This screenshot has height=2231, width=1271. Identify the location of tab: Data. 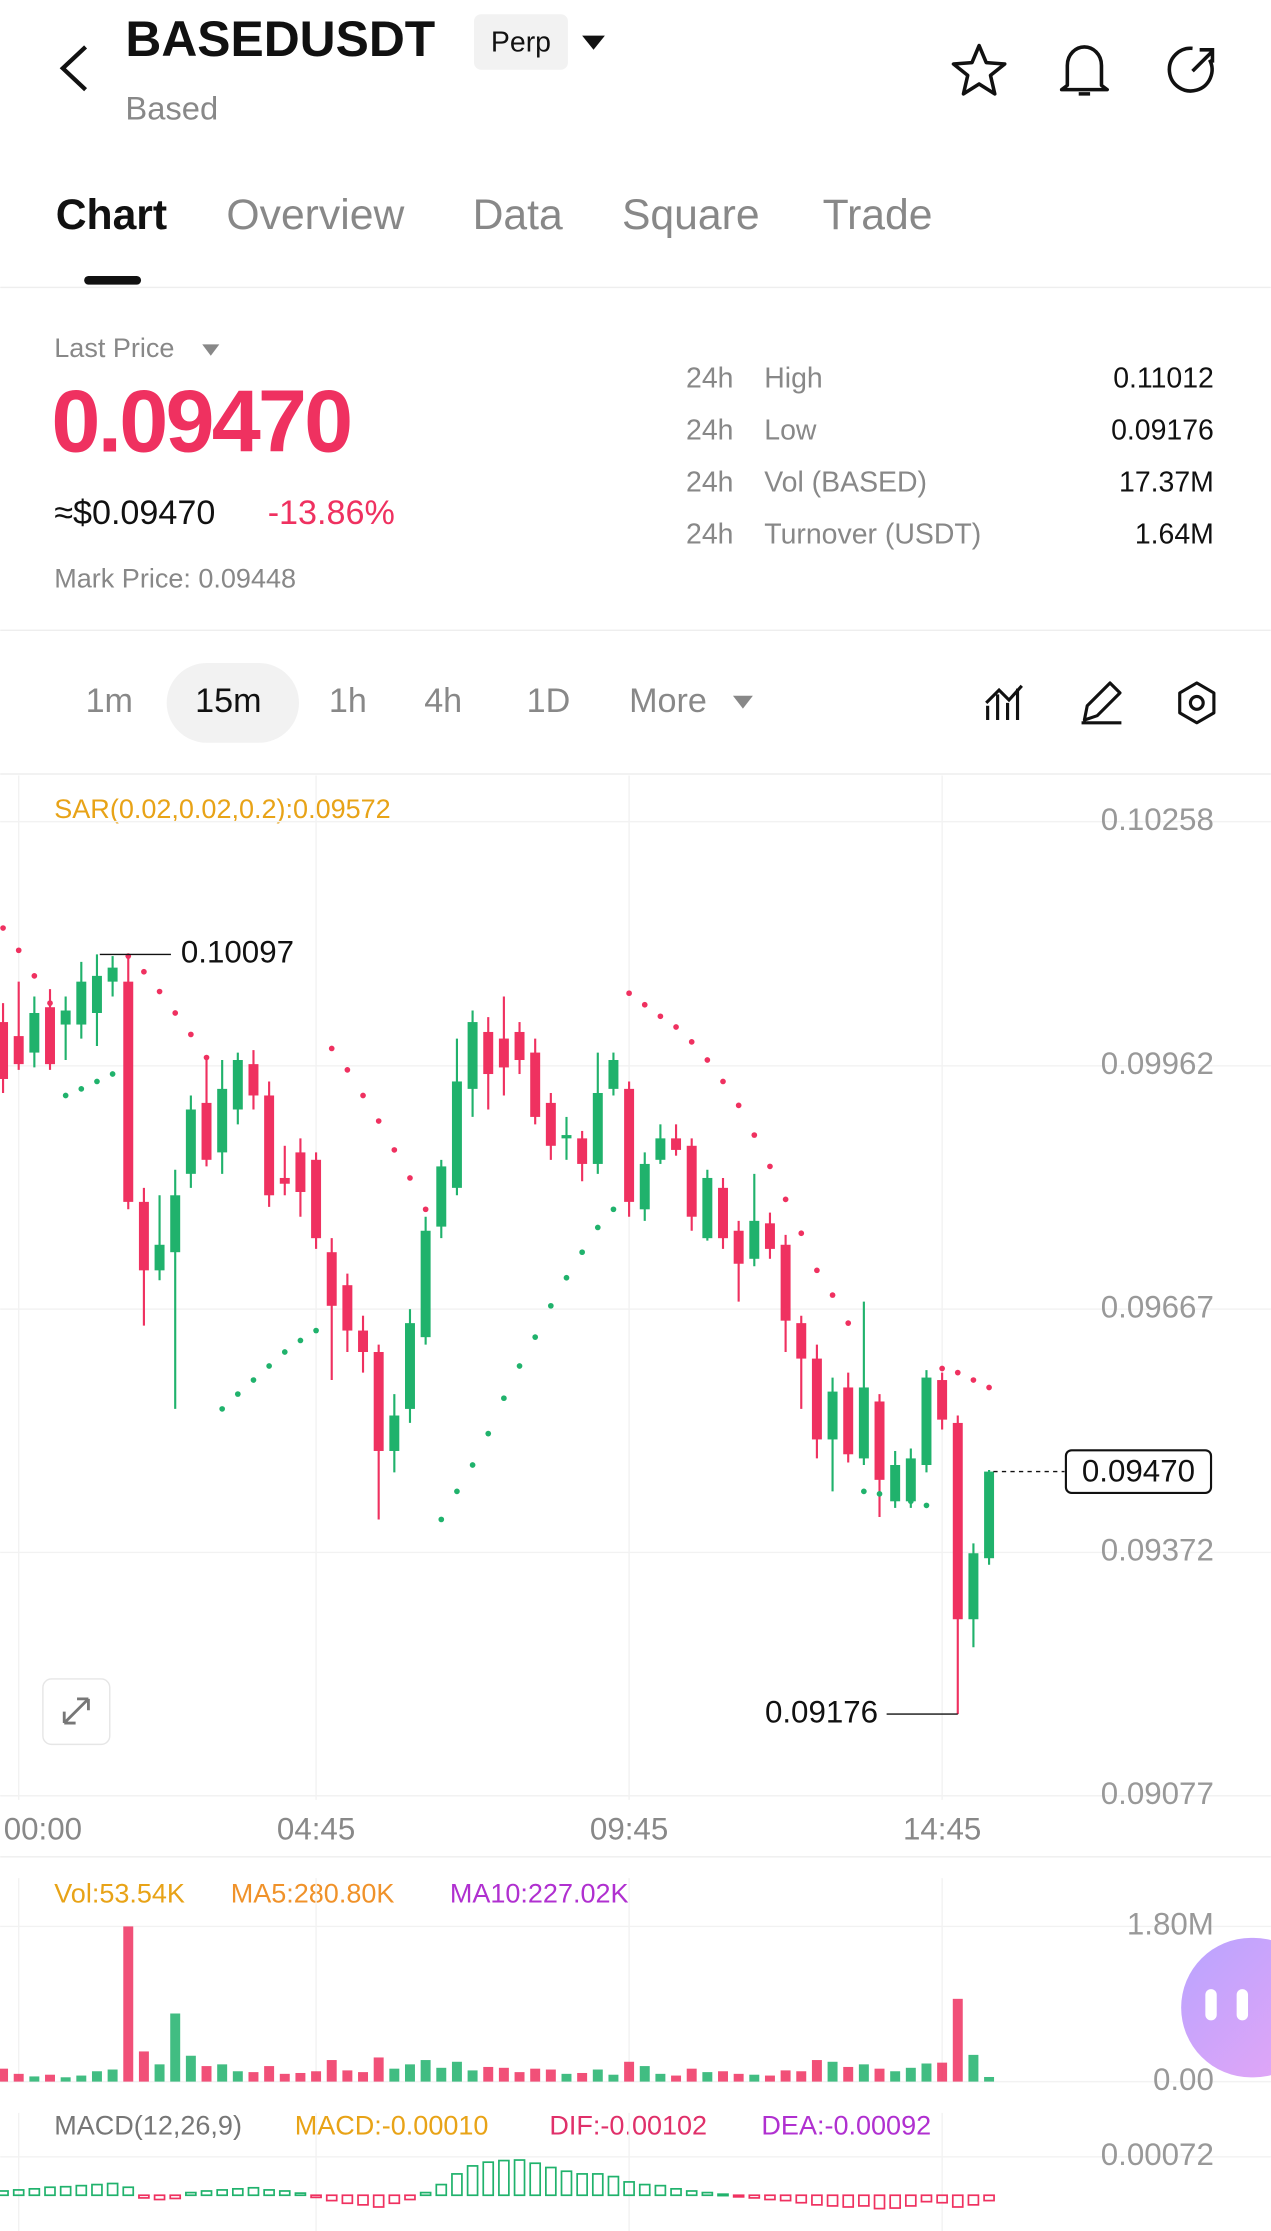
(518, 215).